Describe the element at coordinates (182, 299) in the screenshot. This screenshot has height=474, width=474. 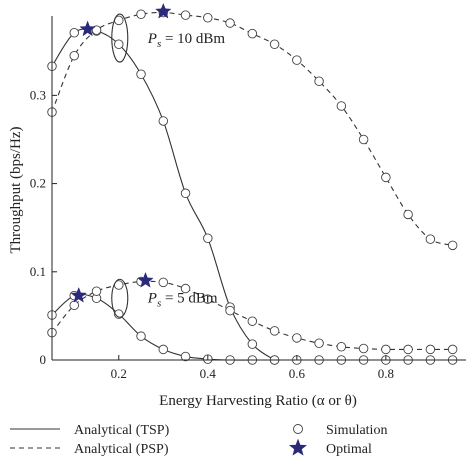
I see `annotation-label-1: Ps = 5 dBm` at that location.